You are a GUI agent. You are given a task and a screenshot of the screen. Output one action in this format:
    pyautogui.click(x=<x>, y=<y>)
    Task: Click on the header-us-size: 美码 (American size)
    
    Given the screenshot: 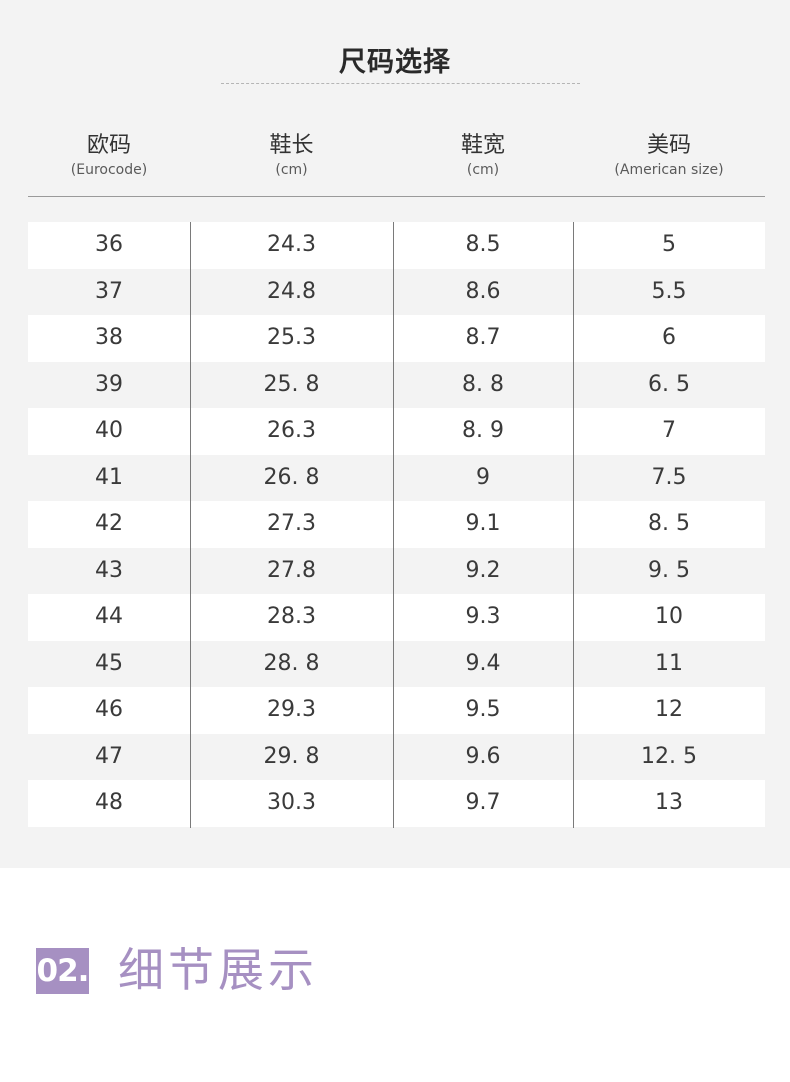 What is the action you would take?
    pyautogui.click(x=669, y=154)
    